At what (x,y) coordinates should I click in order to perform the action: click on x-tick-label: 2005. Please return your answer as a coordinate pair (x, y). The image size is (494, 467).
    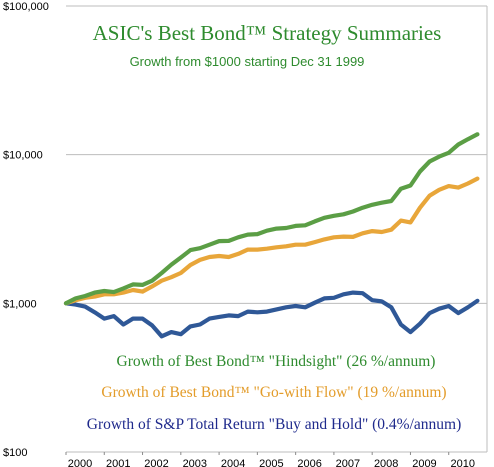
    Looking at the image, I should click on (271, 462).